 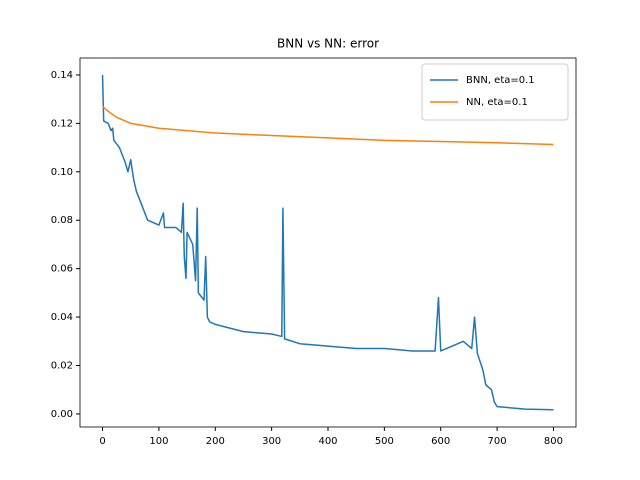 What do you see at coordinates (497, 102) in the screenshot?
I see `legend-label: NN, eta=0.1` at bounding box center [497, 102].